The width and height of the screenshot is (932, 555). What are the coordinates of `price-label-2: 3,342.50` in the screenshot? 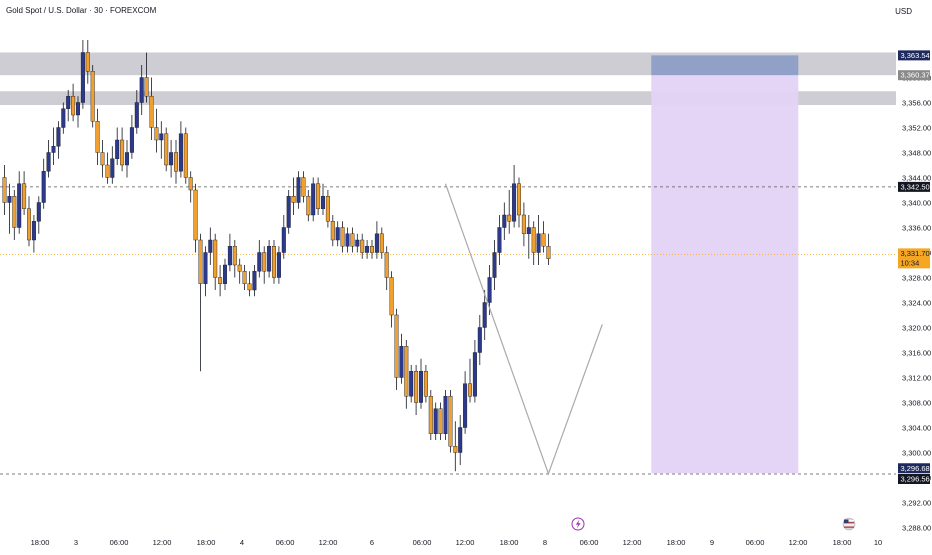 It's located at (914, 186).